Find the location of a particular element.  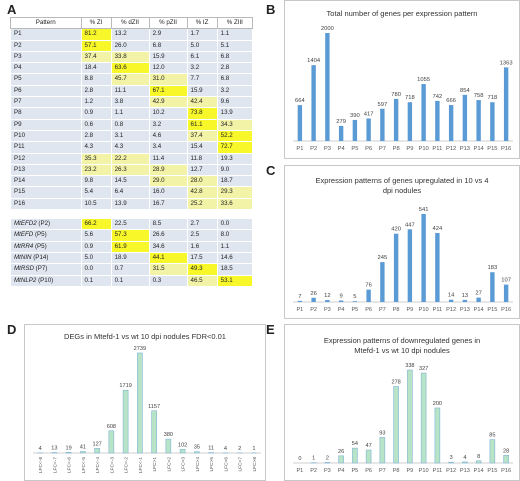

data-label: 11 is located at coordinates (211, 449).